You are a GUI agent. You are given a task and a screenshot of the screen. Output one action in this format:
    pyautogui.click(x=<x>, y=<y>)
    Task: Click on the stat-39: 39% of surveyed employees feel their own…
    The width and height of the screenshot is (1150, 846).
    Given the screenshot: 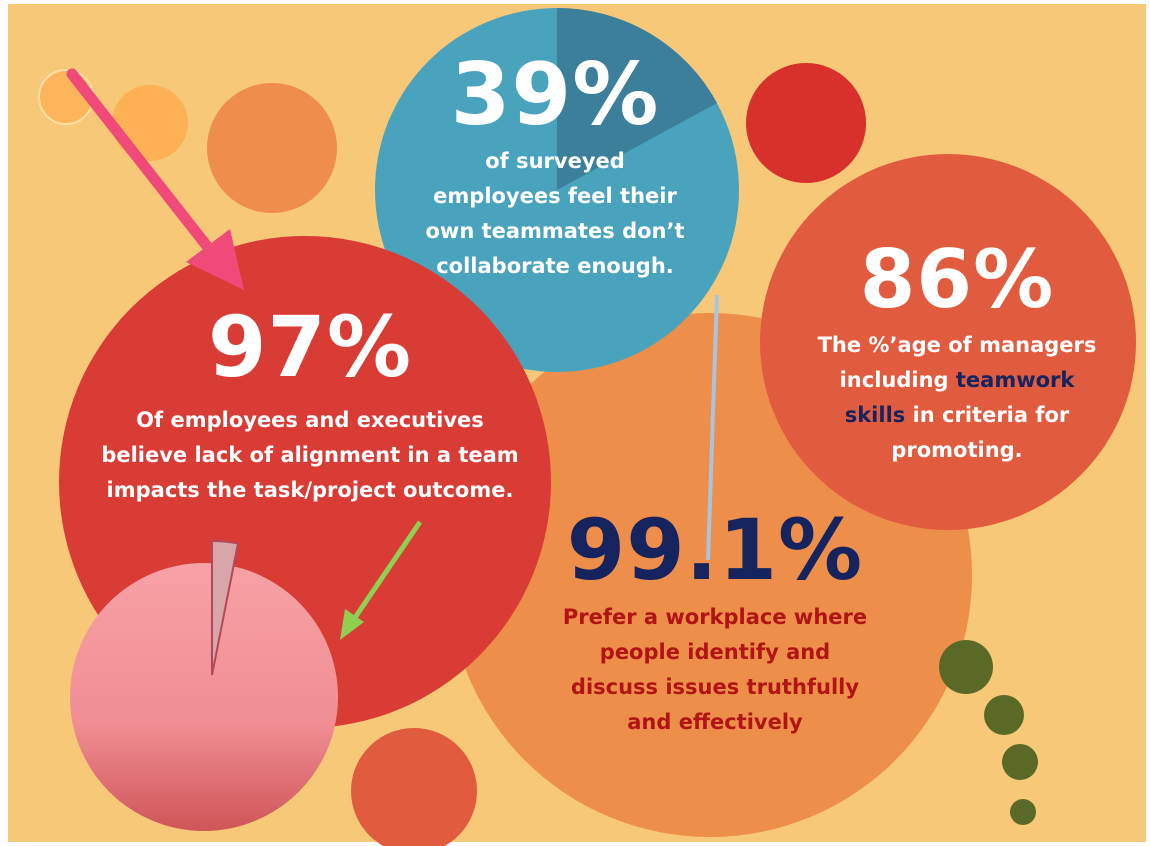 What is the action you would take?
    pyautogui.click(x=555, y=168)
    